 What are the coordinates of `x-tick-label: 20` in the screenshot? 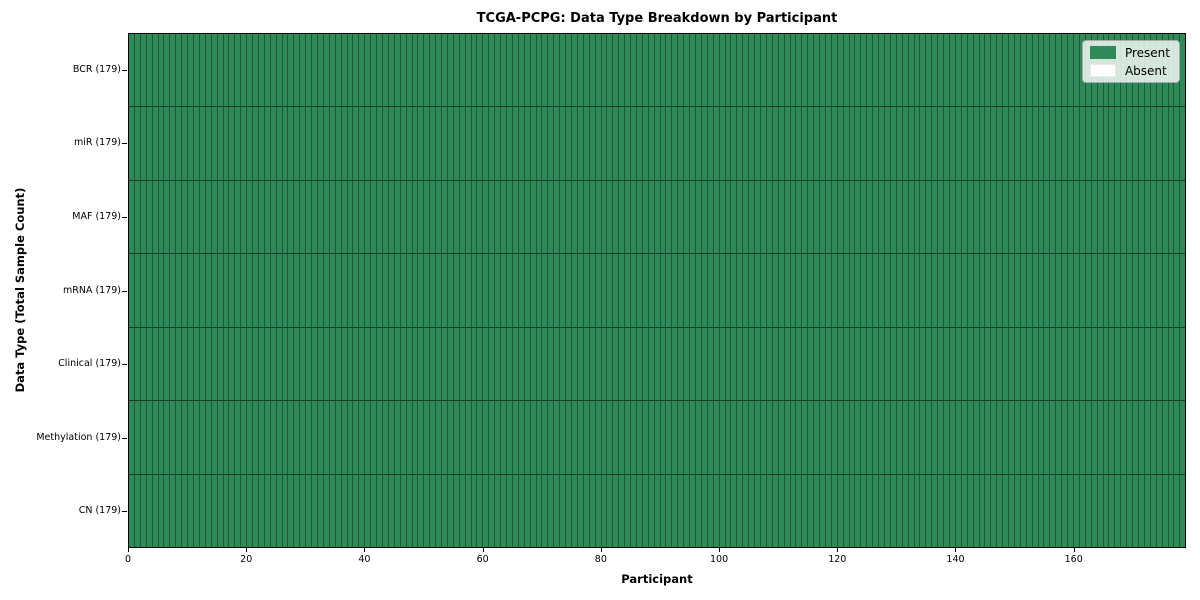 It's located at (246, 559).